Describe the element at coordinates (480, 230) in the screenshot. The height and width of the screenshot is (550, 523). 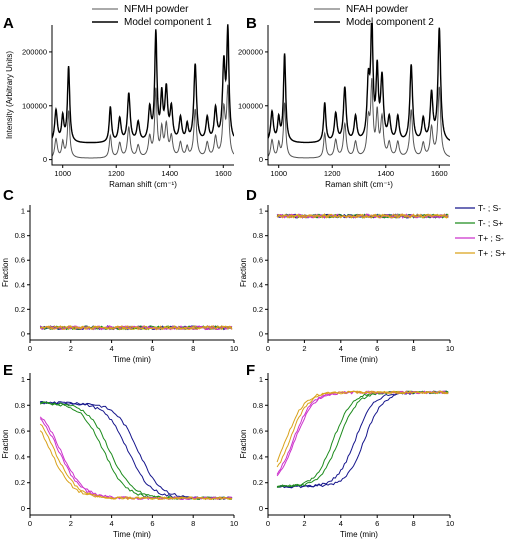
I see `conditions-legend: T- ; S- T- ; S+ T+ ; S- T+ ; S+` at that location.